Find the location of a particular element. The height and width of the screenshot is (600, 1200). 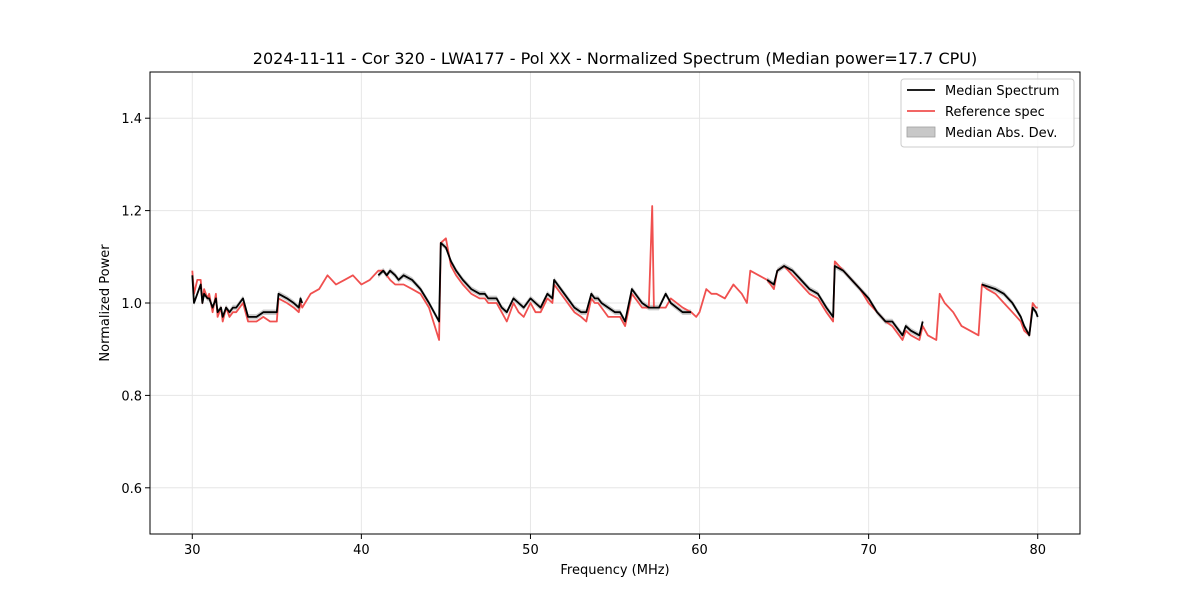

x-tick-label: 30 is located at coordinates (192, 550).